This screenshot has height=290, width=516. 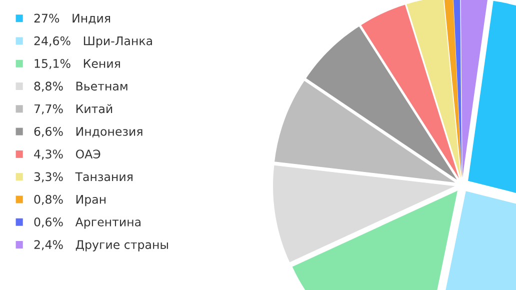 What do you see at coordinates (72, 19) in the screenshot?
I see `legend-label: 27% Индия` at bounding box center [72, 19].